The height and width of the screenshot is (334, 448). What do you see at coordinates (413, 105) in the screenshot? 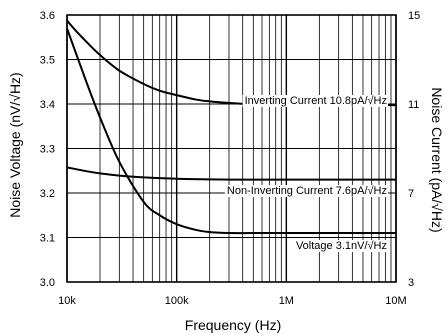
I see `y2-tick-label: 11` at bounding box center [413, 105].